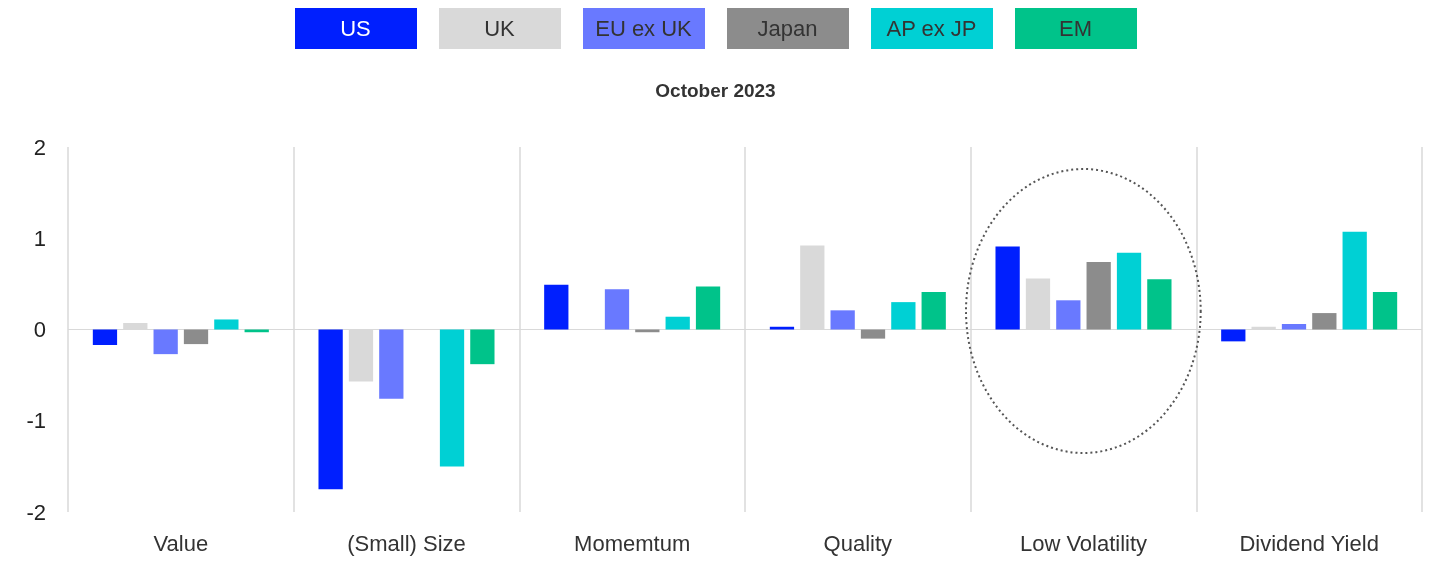 Image resolution: width=1431 pixels, height=563 pixels. Describe the element at coordinates (858, 543) in the screenshot. I see `x-tick-label: Quality` at that location.